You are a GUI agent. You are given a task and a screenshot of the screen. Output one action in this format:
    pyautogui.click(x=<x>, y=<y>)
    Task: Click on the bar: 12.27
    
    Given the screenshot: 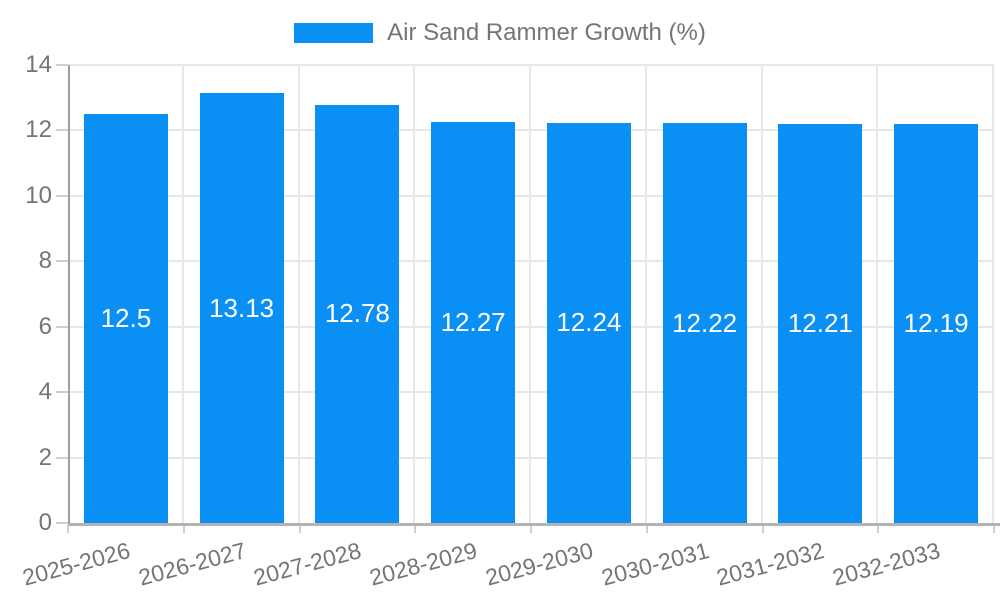 What is the action you would take?
    pyautogui.click(x=473, y=322)
    